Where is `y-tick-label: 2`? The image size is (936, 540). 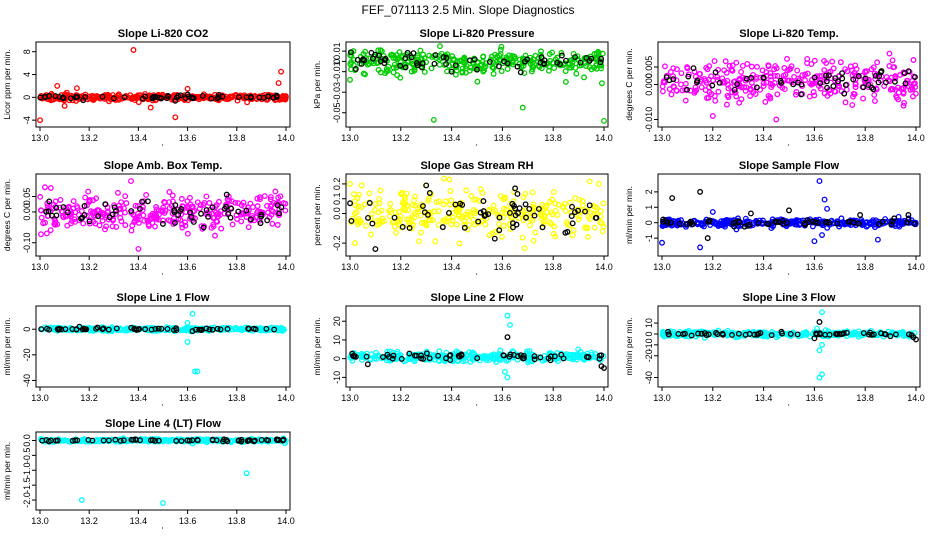 y-tick-label: 2 is located at coordinates (649, 191).